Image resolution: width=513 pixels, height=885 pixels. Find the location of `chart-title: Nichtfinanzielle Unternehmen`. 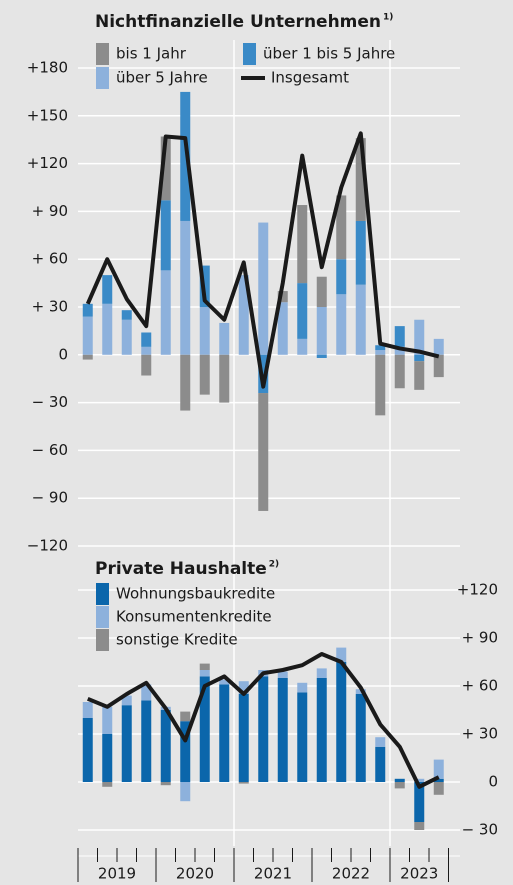

chart-title: Nichtfinanzielle Unternehmen is located at coordinates (238, 22).